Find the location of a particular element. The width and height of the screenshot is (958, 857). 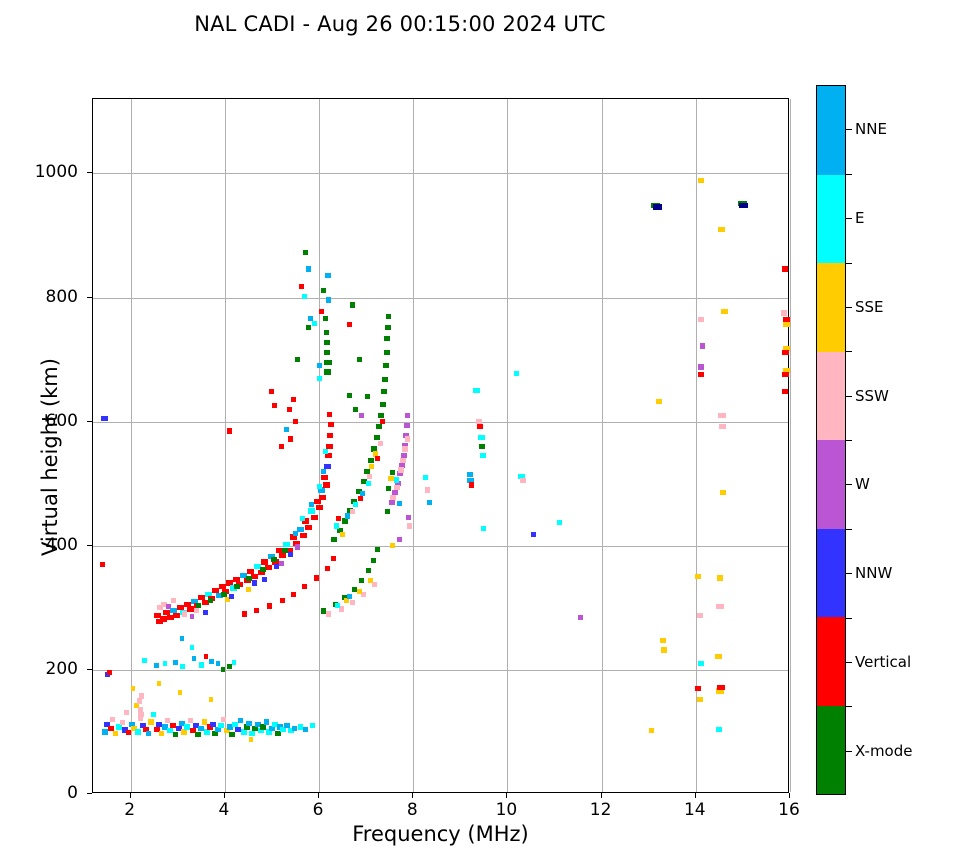

colorbar-label-vertical: Vertical is located at coordinates (883, 661).